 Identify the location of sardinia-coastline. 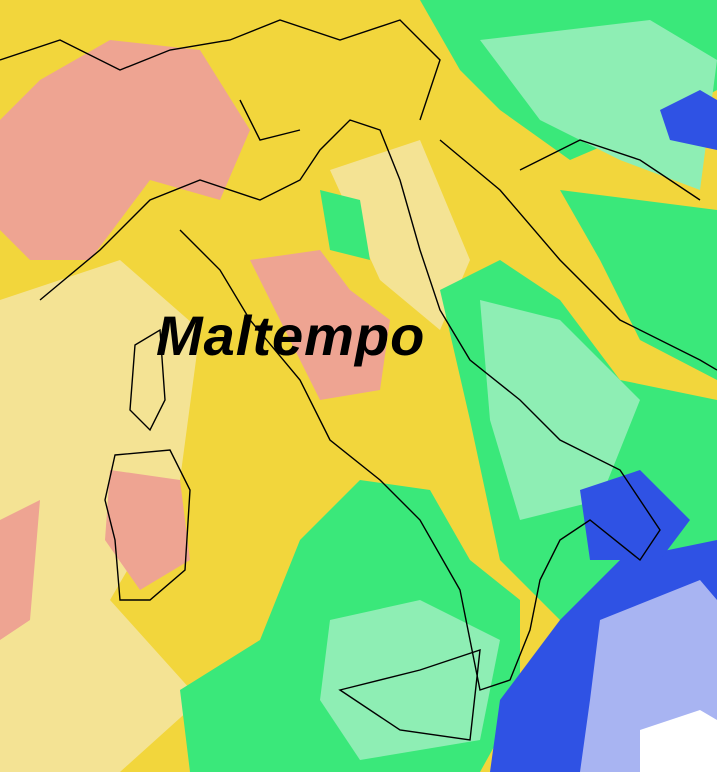
(147, 525).